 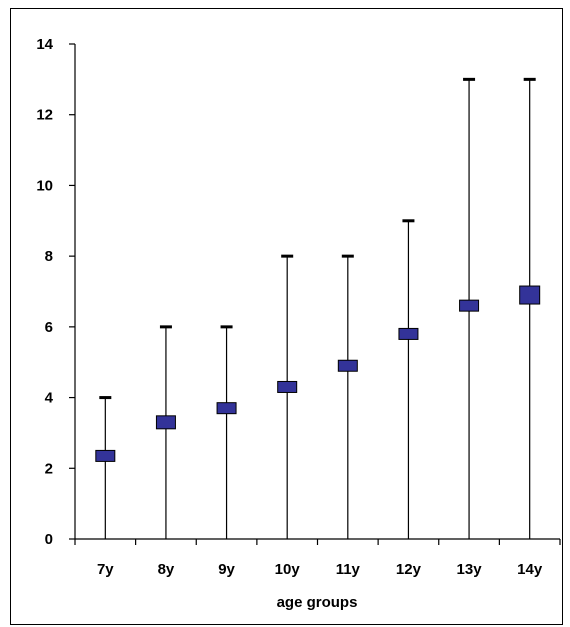 What do you see at coordinates (44, 44) in the screenshot?
I see `y-tick-label: 14` at bounding box center [44, 44].